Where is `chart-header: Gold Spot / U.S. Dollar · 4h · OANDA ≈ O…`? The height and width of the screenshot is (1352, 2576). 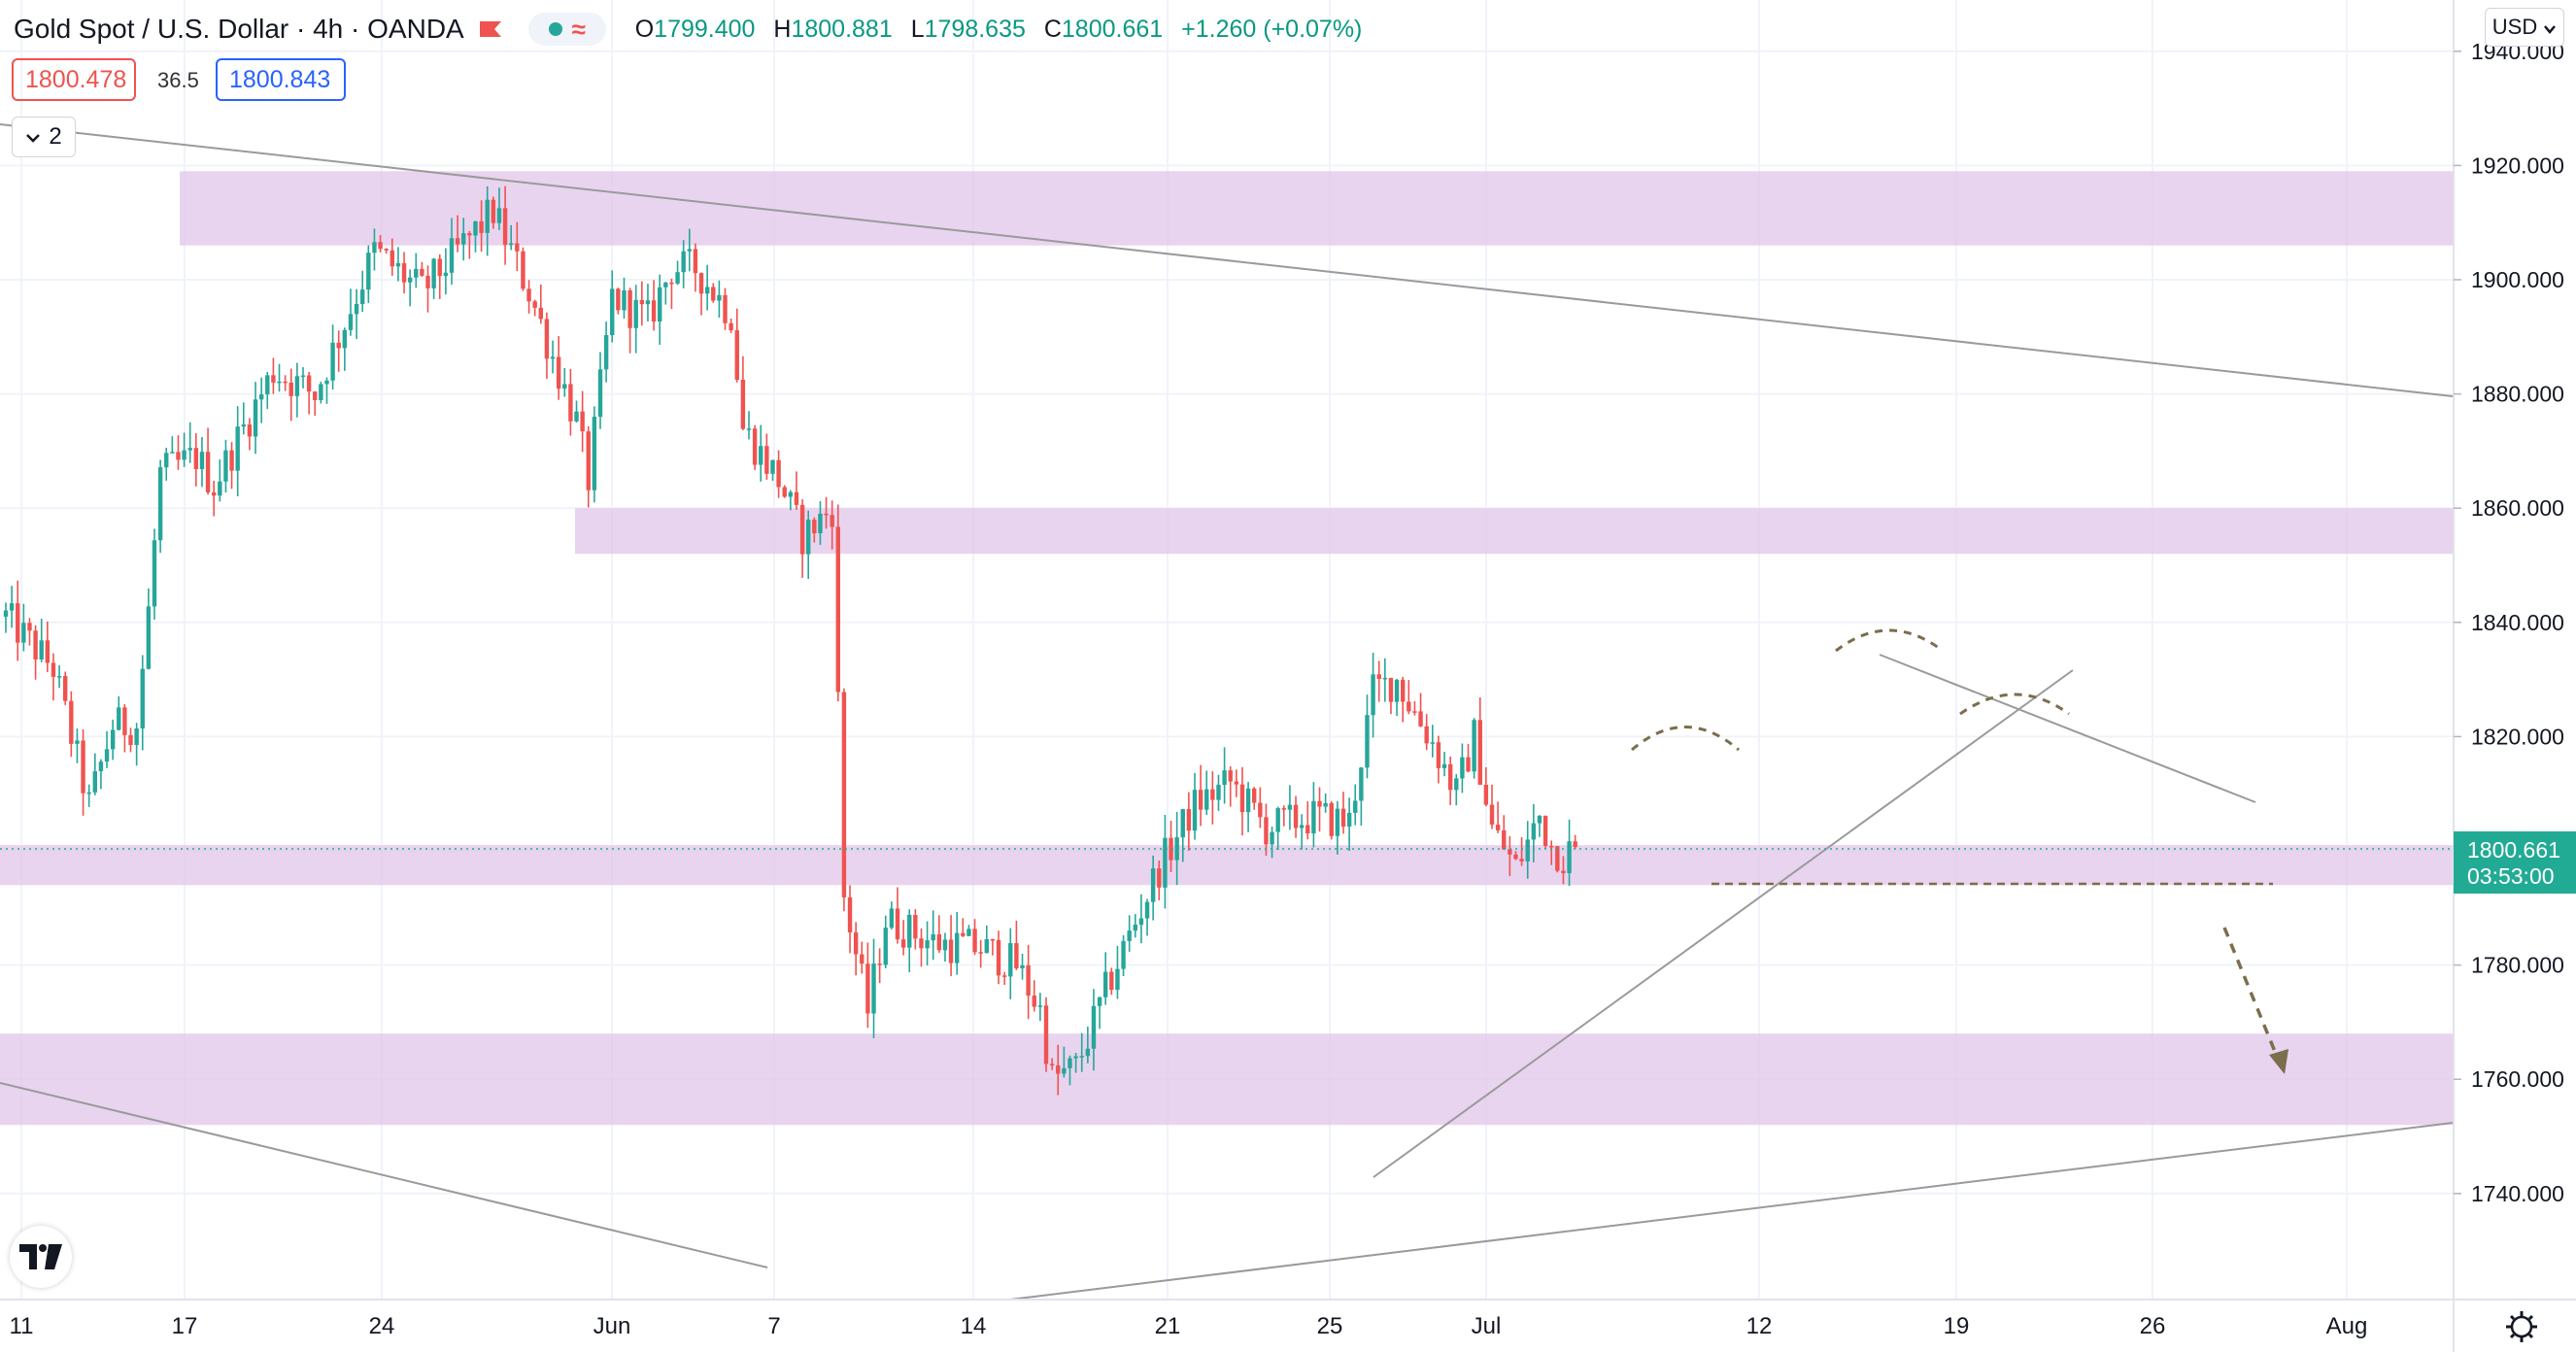 chart-header: Gold Spot / U.S. Dollar · 4h · OANDA ≈ O… is located at coordinates (688, 29).